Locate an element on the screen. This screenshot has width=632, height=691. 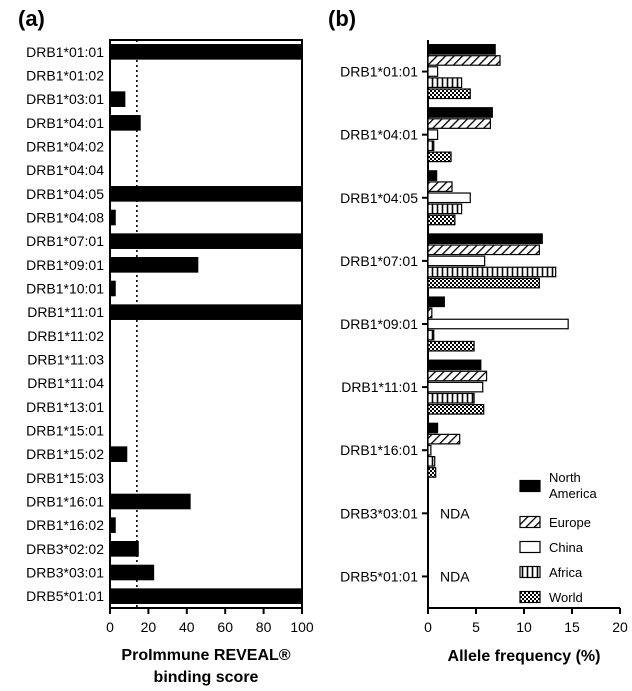
category-label-drb1-03-01: DRB1*03:01 is located at coordinates (65, 99).